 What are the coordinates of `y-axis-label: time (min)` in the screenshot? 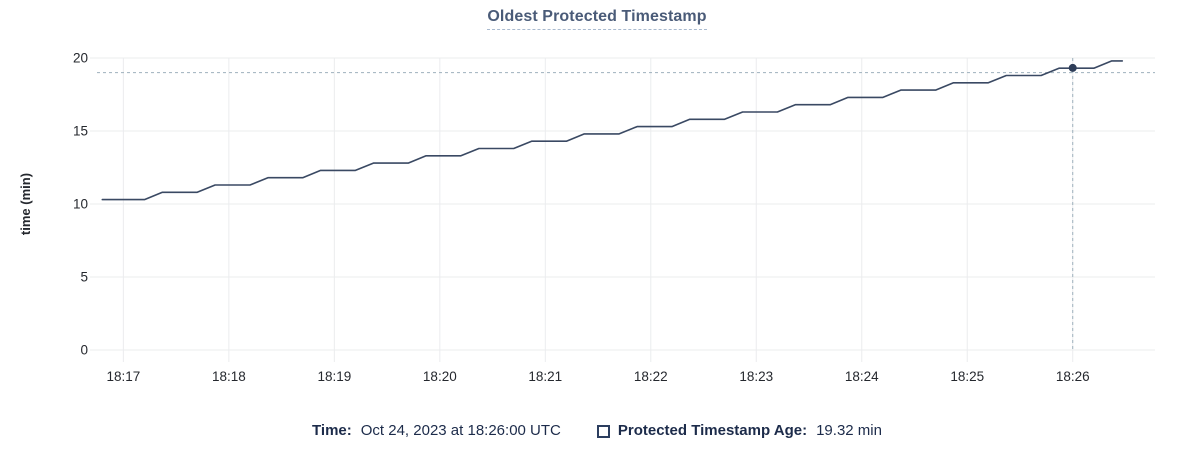 It's located at (25, 204).